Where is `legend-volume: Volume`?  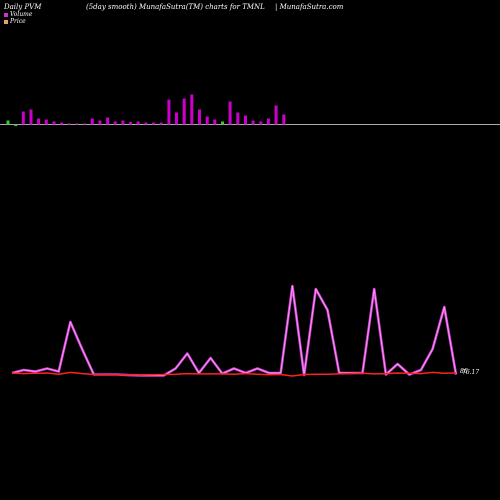 legend-volume: Volume is located at coordinates (18, 14).